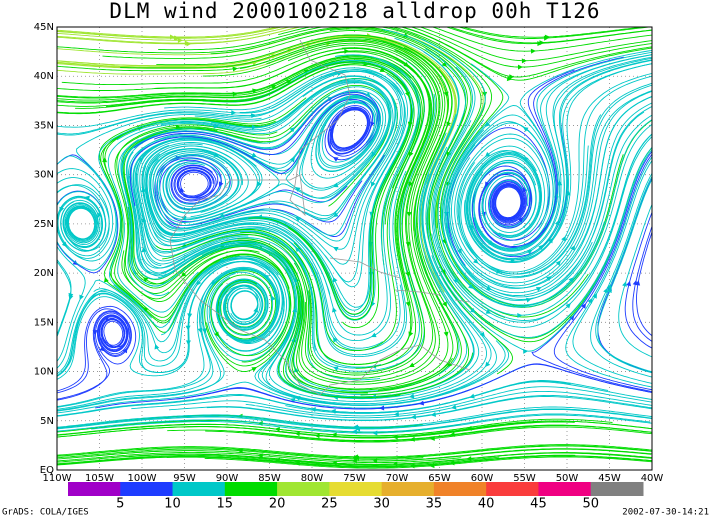 The height and width of the screenshot is (519, 711). What do you see at coordinates (609, 478) in the screenshot?
I see `lon-label: 45W` at bounding box center [609, 478].